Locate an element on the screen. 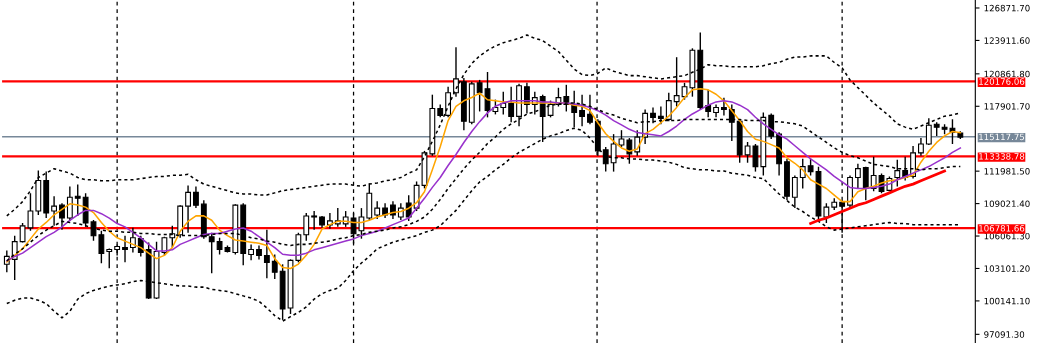  y-tick-label: 123911.60 is located at coordinates (1007, 40).